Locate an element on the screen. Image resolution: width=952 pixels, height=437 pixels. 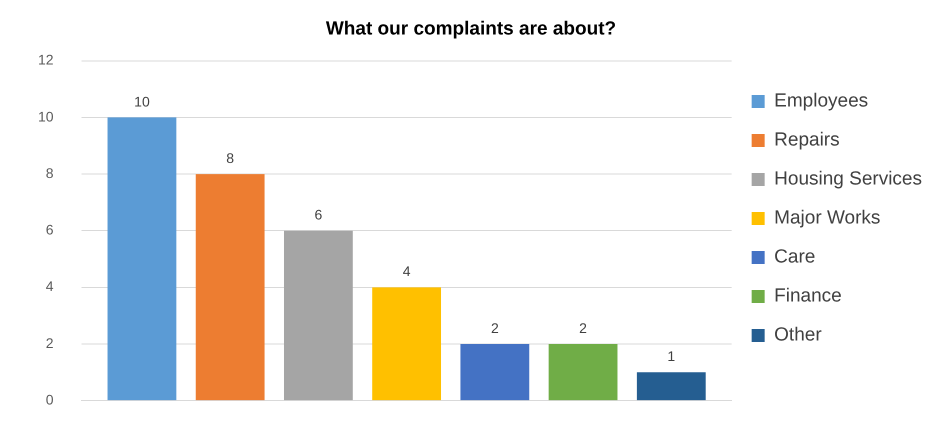
legend-label: Employees is located at coordinates (821, 101).